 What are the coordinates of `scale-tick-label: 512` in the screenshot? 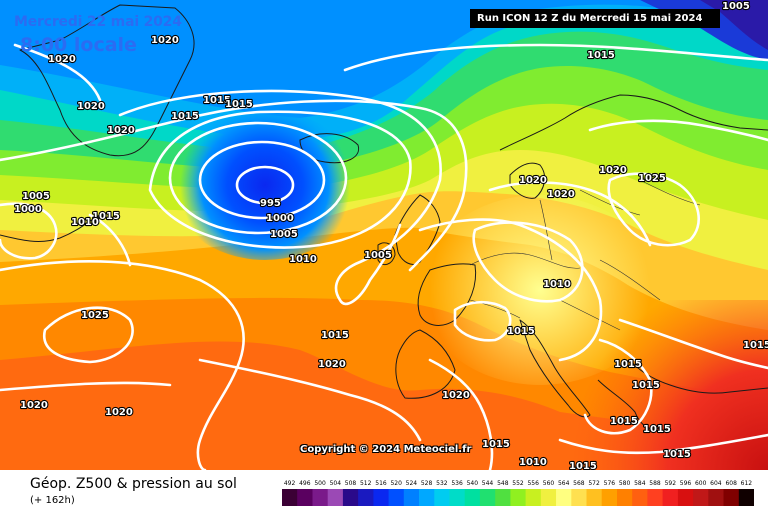 It's located at (366, 483).